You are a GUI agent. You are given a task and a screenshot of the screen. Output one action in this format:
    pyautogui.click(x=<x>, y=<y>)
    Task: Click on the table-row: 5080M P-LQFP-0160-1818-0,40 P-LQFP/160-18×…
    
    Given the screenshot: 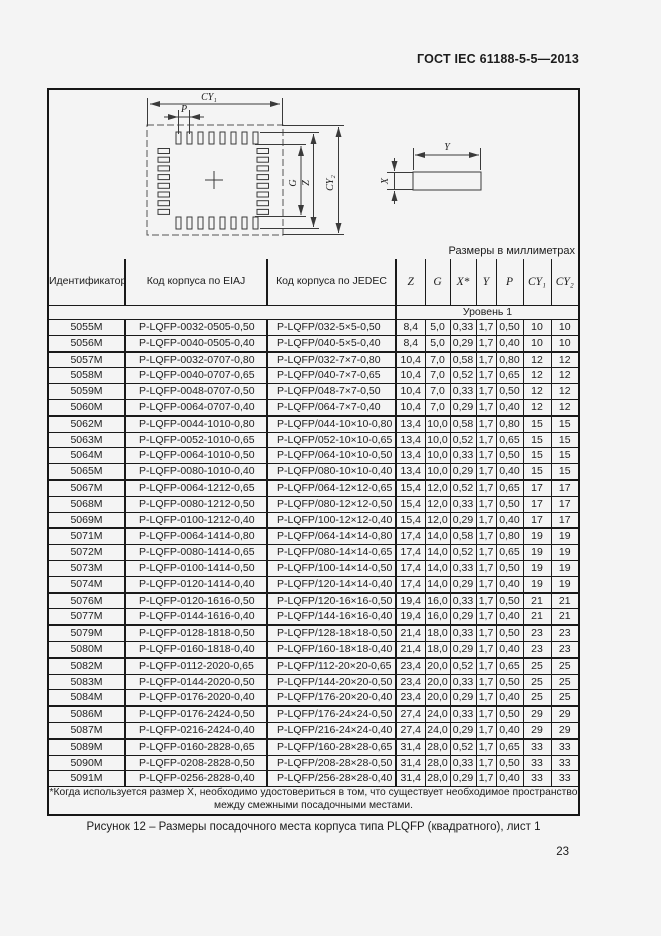 What is the action you would take?
    pyautogui.click(x=313, y=649)
    